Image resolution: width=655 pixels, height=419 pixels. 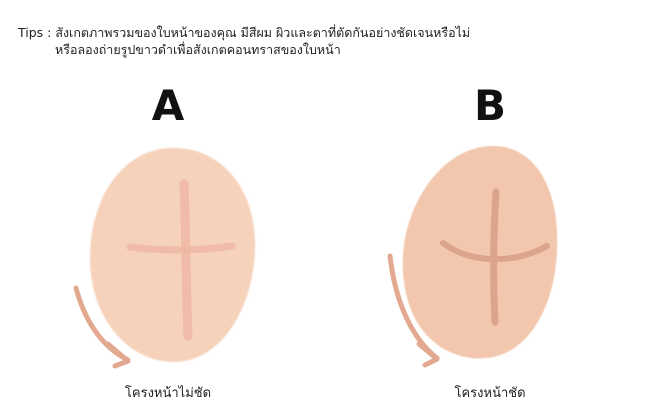 I want to click on horizontal-guide-b, so click(x=495, y=251).